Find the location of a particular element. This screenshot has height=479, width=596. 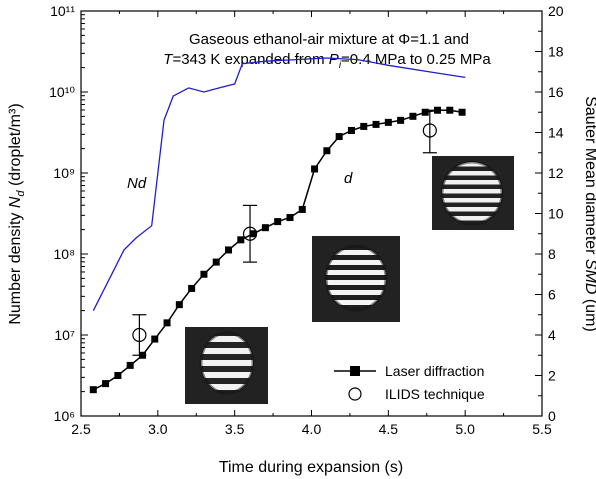

ilids-image-large is located at coordinates (473, 193).